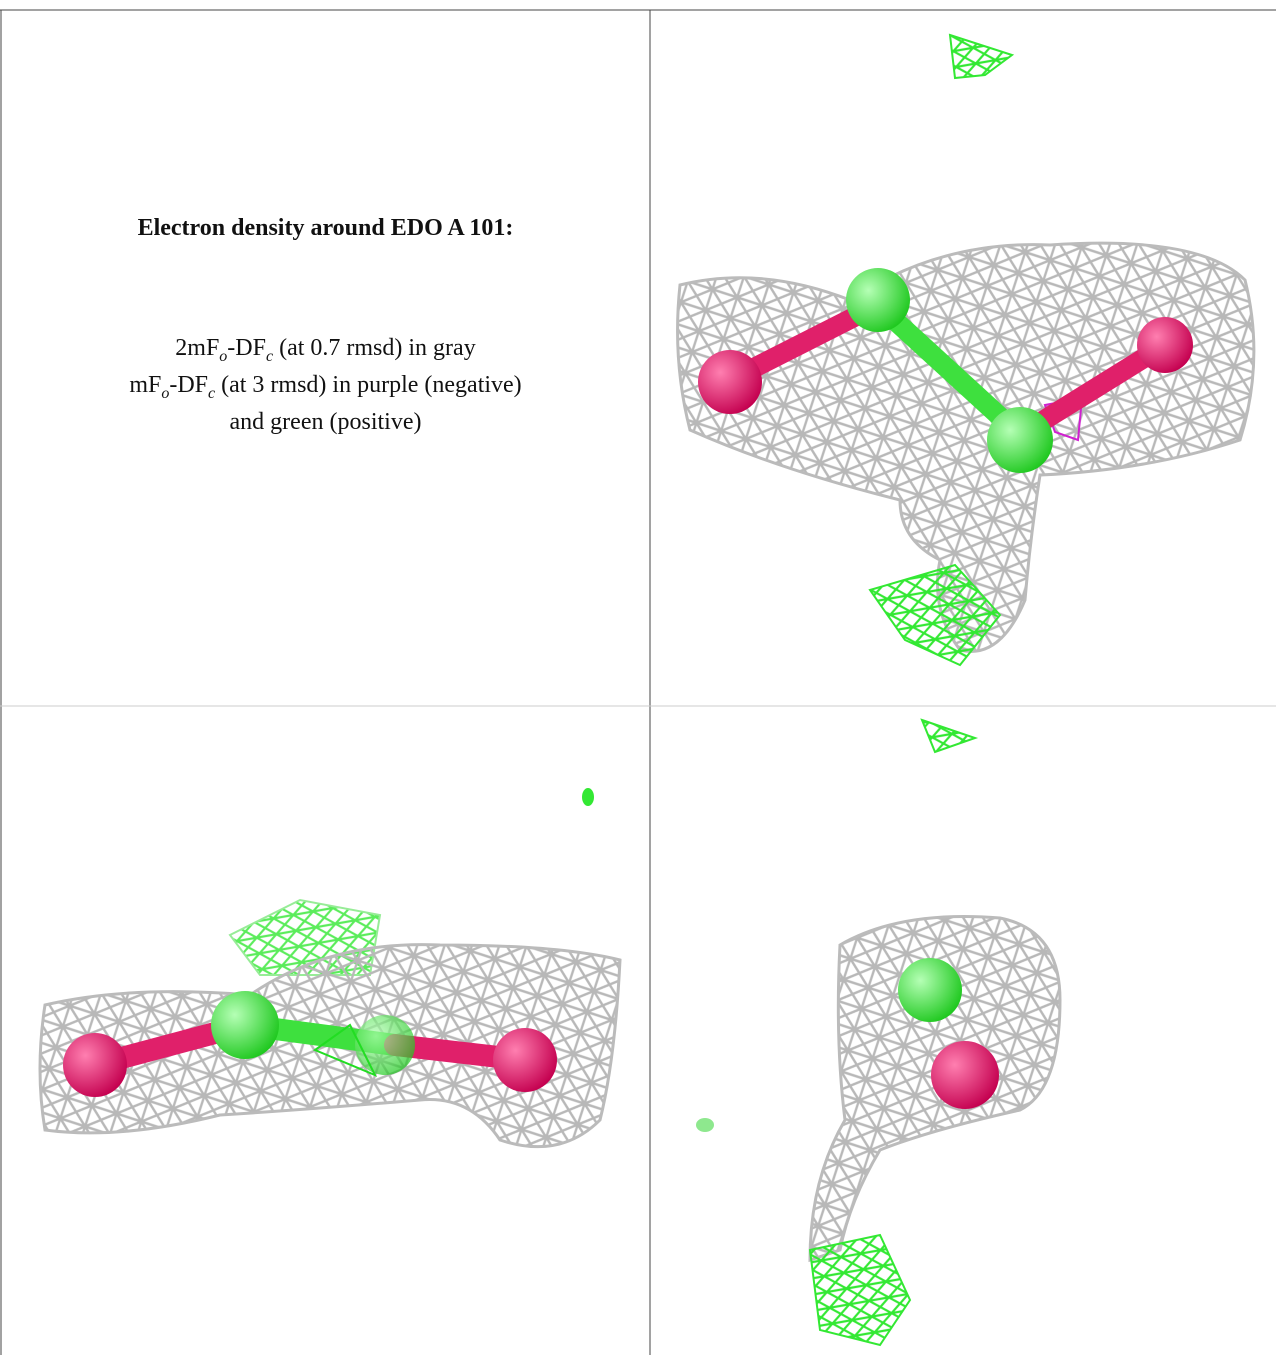 Image resolution: width=1276 pixels, height=1355 pixels. What do you see at coordinates (197, 348) in the screenshot?
I see `text: 2mF` at bounding box center [197, 348].